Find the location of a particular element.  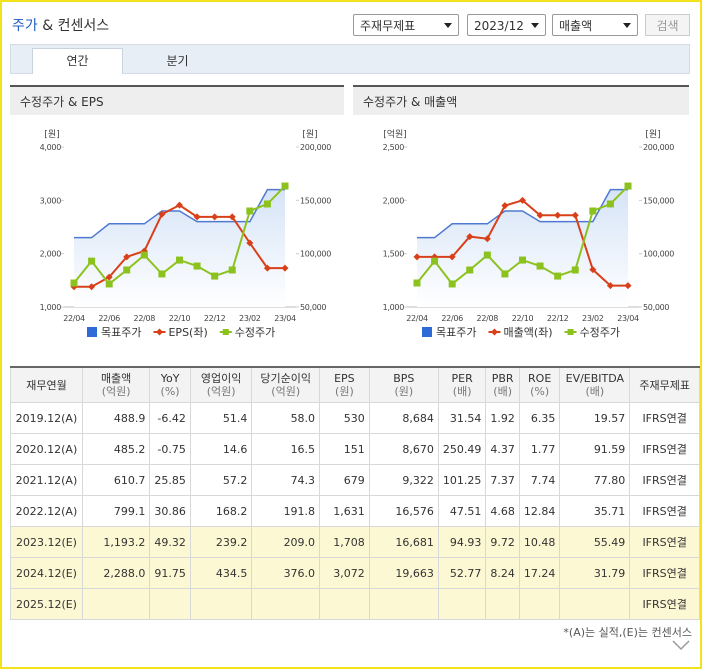

x-tick-label: 22/12 is located at coordinates (558, 318).